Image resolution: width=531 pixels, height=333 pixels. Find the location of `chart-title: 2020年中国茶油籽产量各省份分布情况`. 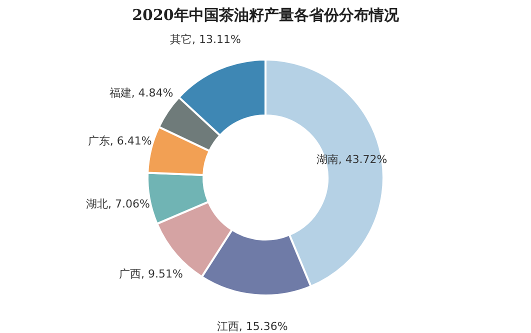

chart-title: 2020年中国茶油籽产量各省份分布情况 is located at coordinates (266, 15).